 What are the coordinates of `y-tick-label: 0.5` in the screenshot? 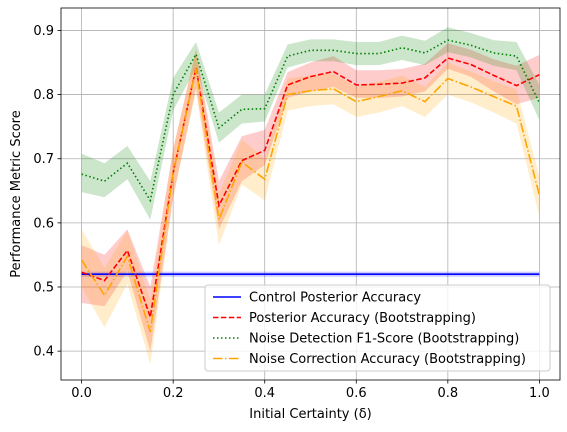 It's located at (43, 288).